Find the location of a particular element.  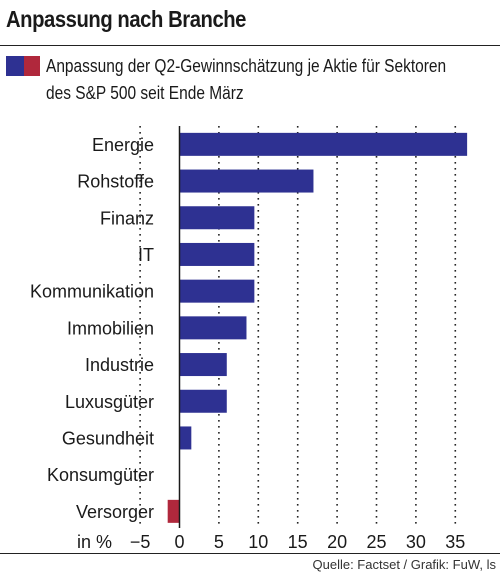

tick-label: 30 is located at coordinates (416, 542).